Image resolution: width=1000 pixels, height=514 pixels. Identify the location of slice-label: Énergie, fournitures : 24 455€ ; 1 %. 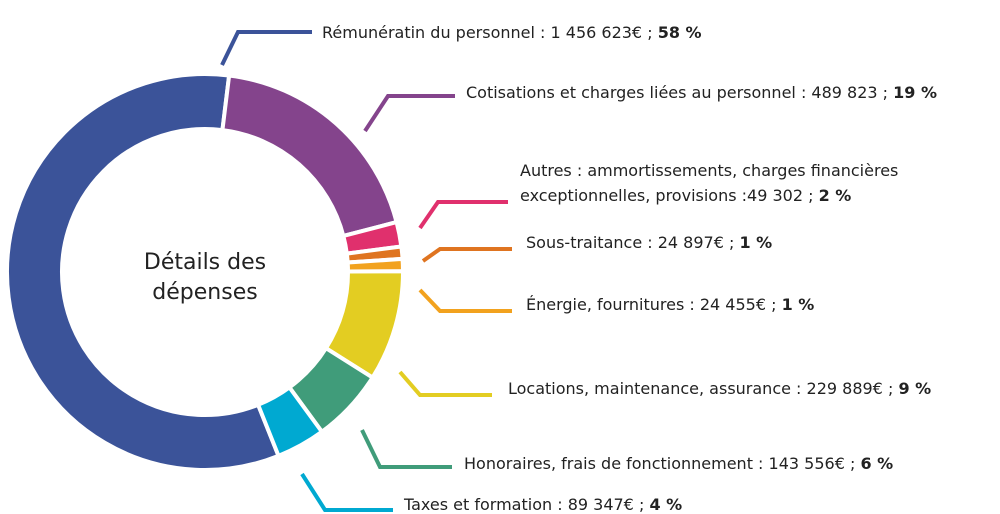
(670, 304).